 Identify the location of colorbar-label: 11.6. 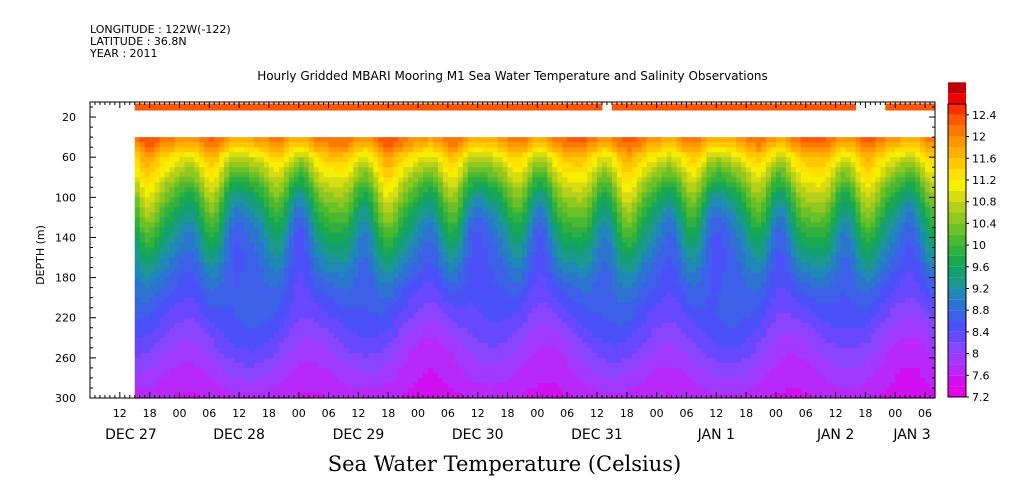
(984, 158).